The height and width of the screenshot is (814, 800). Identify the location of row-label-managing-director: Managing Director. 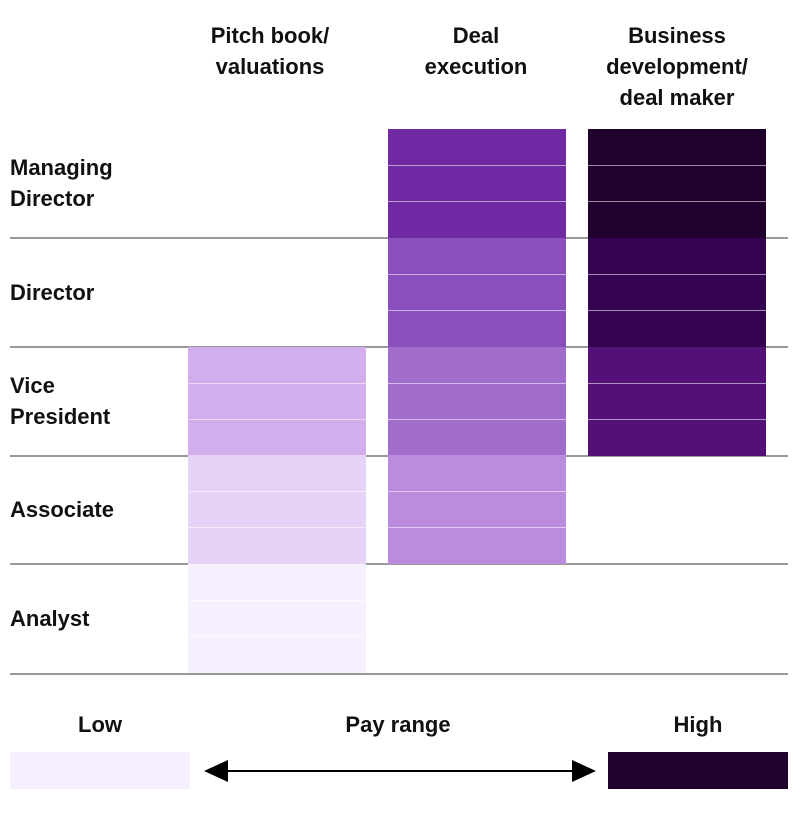
(61, 183).